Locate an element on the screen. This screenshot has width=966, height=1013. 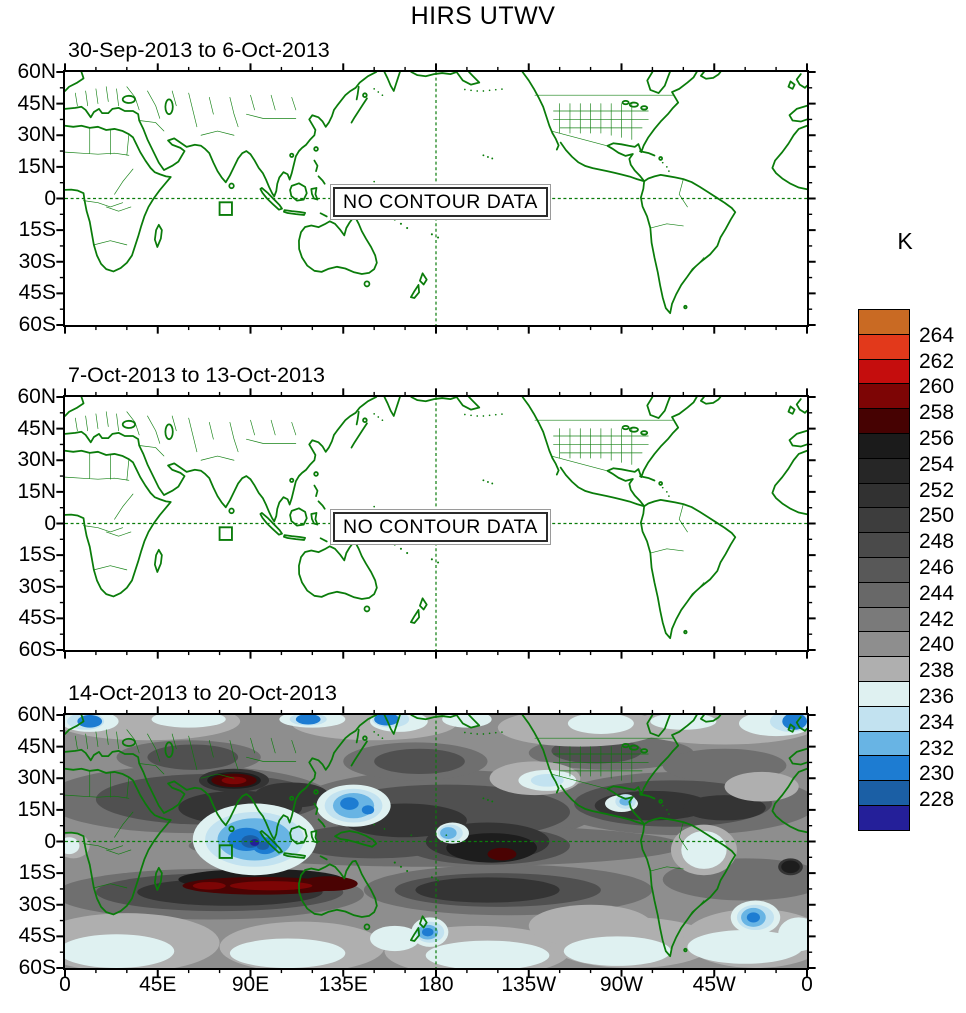
lon-tick-label: 135E is located at coordinates (343, 984).